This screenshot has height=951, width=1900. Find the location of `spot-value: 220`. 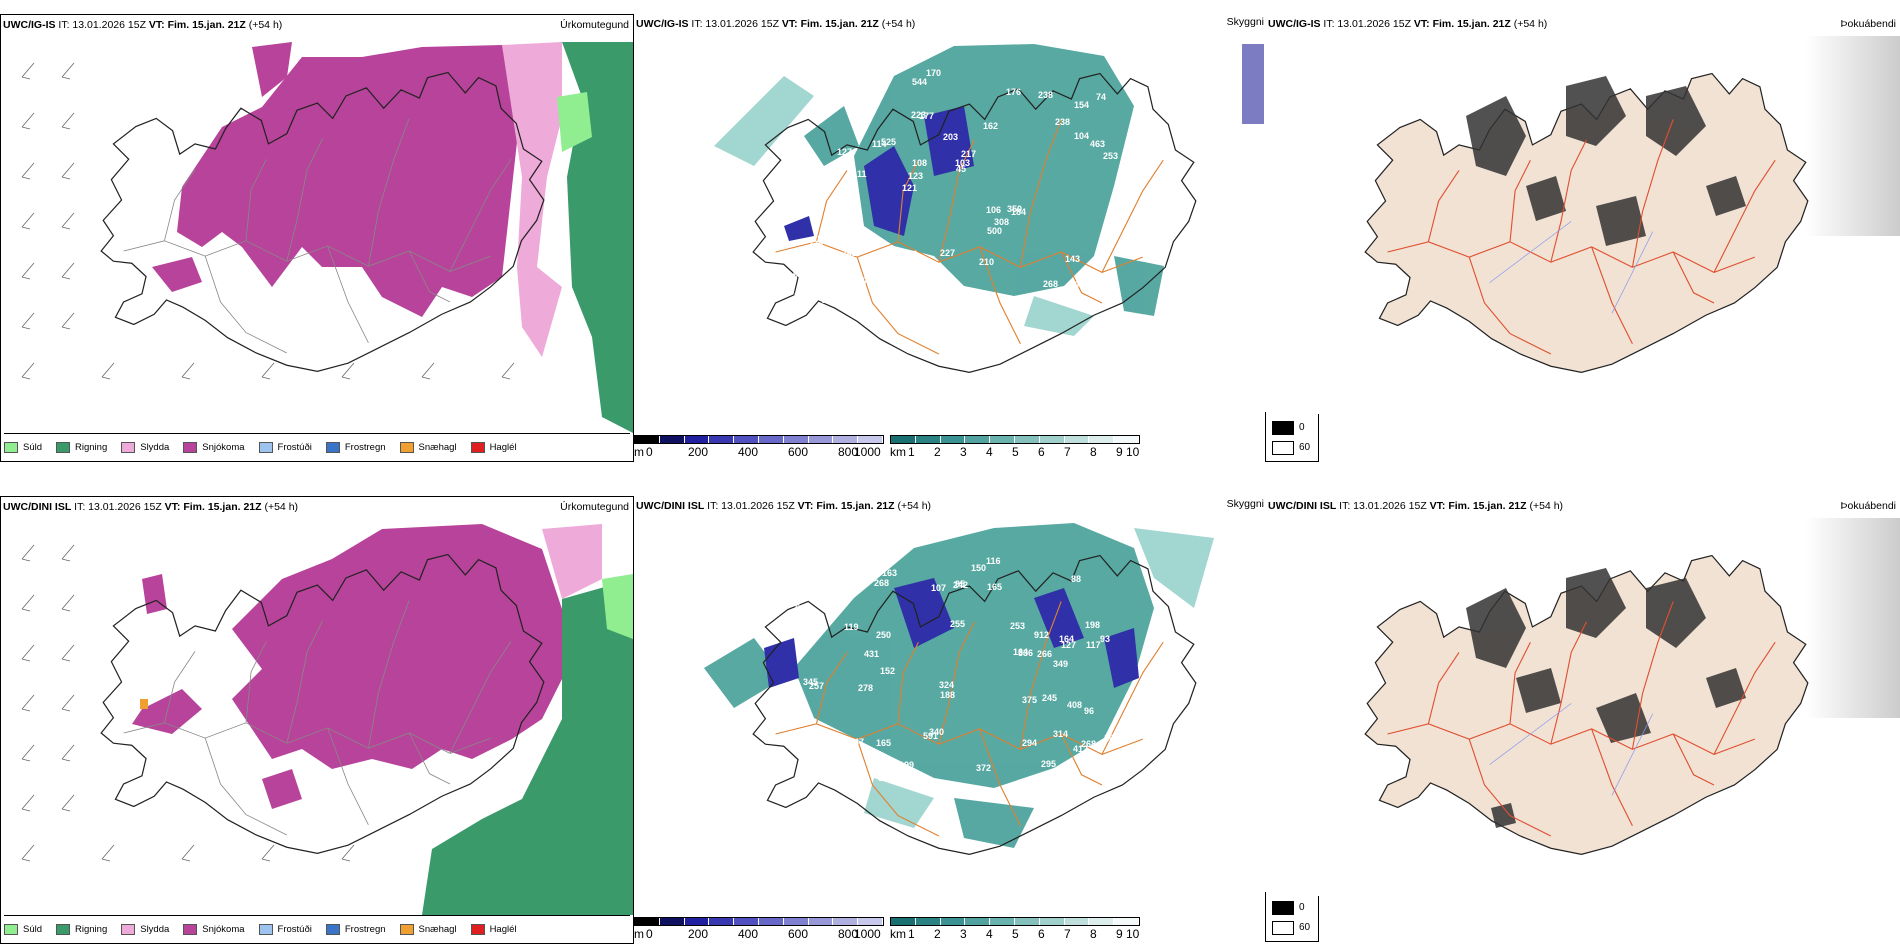

spot-value: 220 is located at coordinates (829, 300).